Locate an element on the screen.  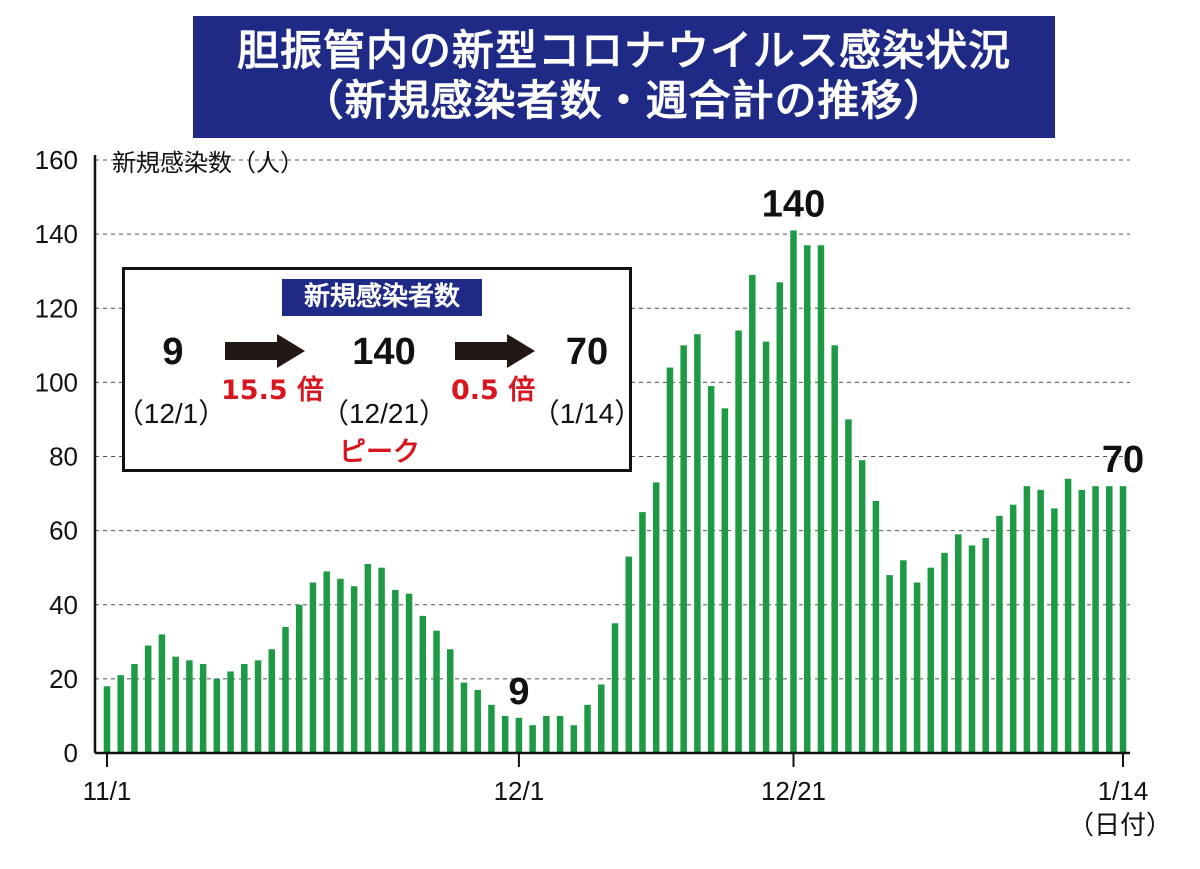
end-date: （1/14） is located at coordinates (587, 413).